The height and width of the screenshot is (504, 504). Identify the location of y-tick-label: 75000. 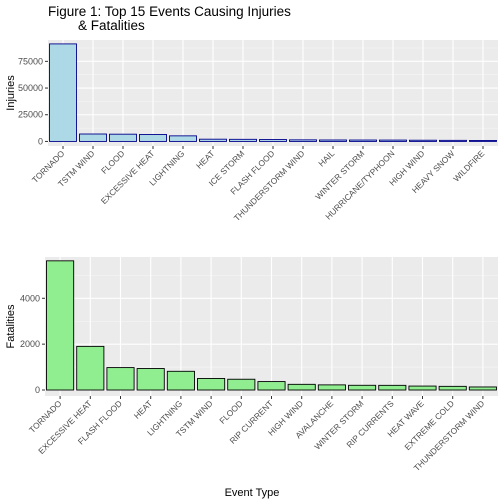
(30, 61).